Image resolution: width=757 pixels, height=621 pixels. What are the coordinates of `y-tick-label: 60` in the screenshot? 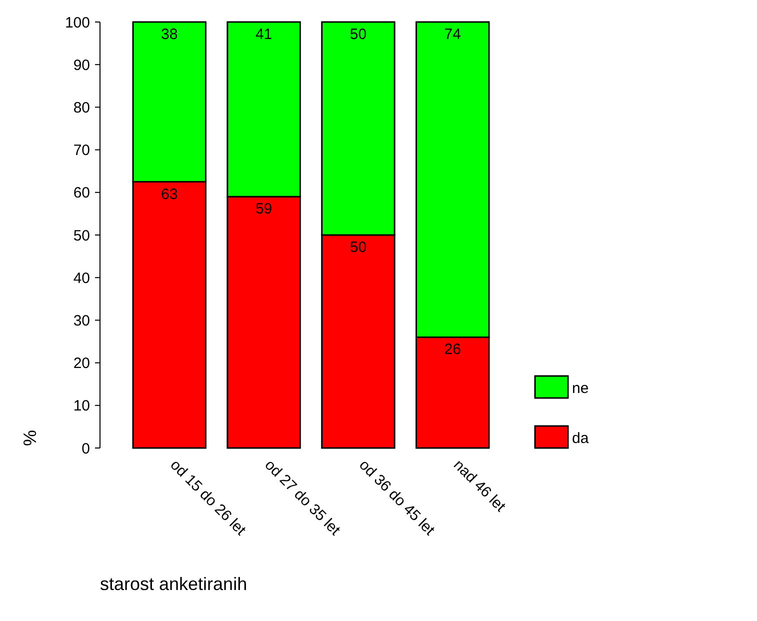 It's located at (81, 193).